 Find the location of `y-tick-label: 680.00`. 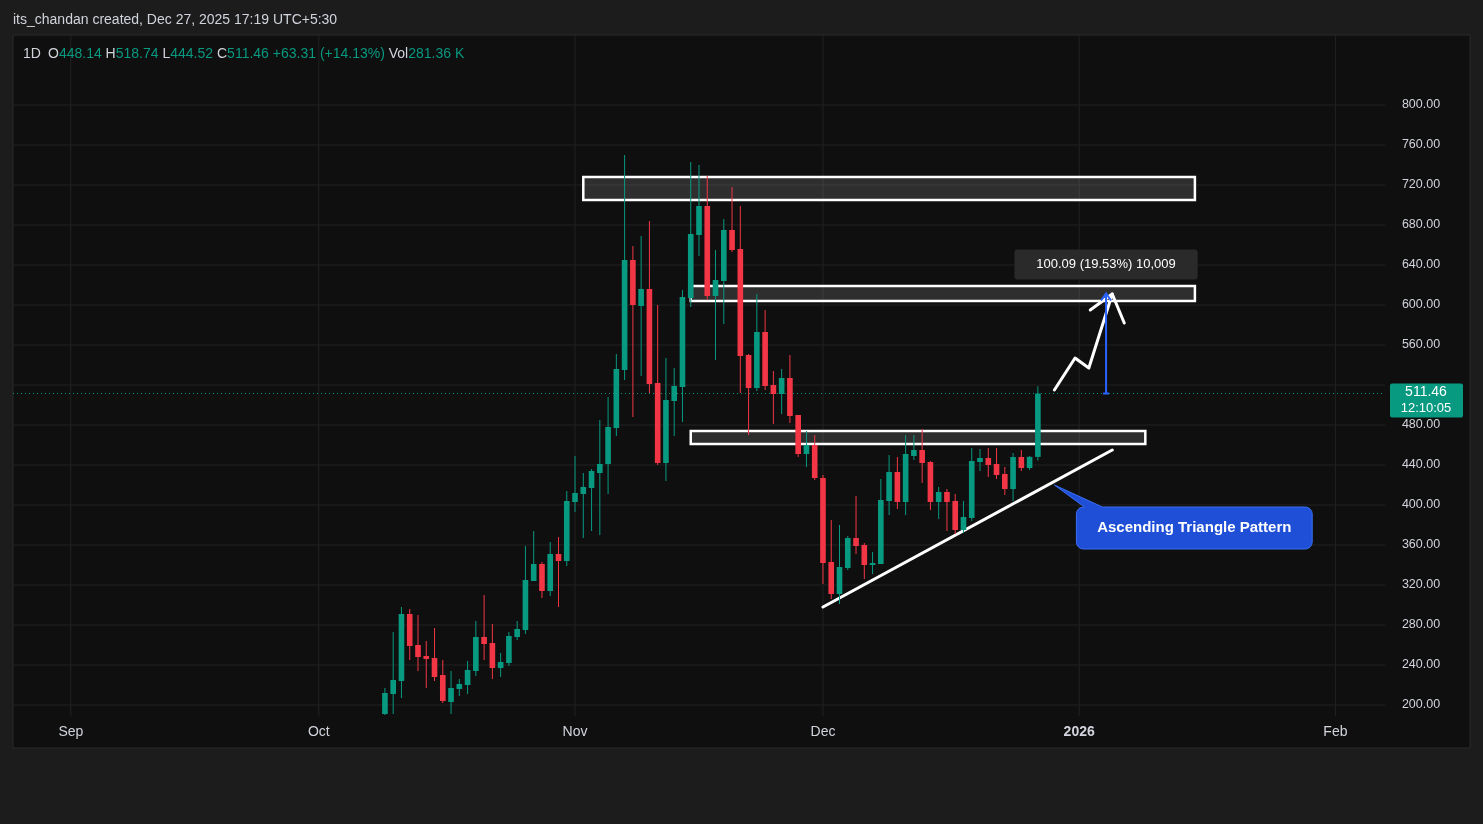

y-tick-label: 680.00 is located at coordinates (1421, 224).